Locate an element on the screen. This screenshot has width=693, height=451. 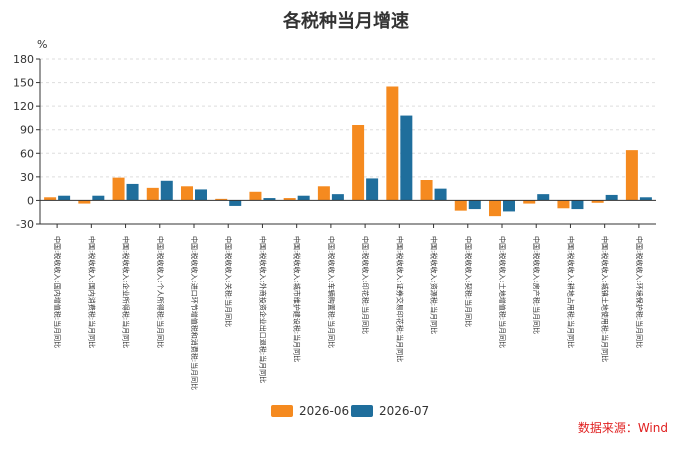
y-tick-label: -30 is located at coordinates (25, 224).